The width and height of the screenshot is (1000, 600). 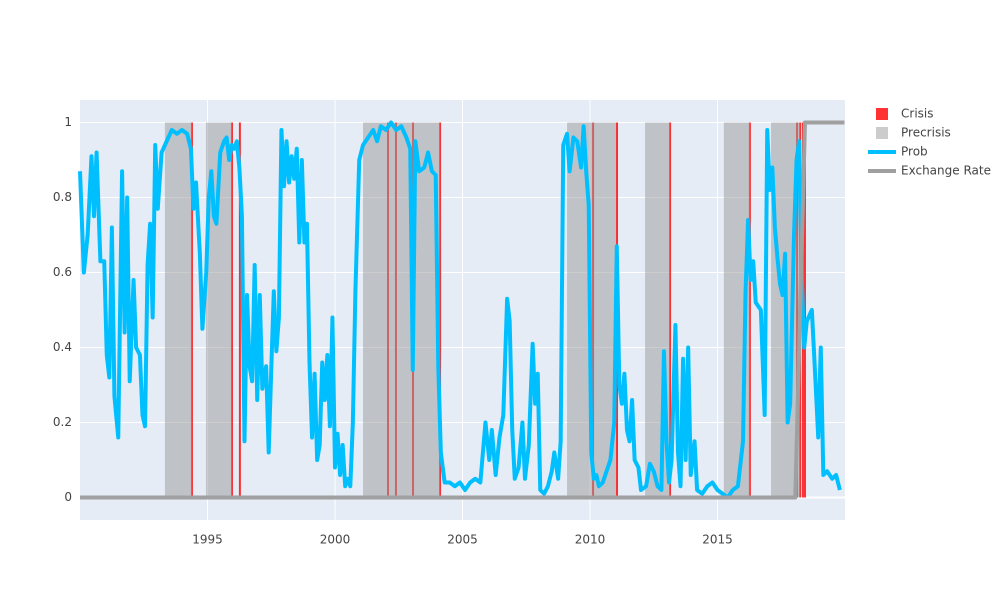 I want to click on x-tick-label: 2015, so click(x=717, y=540).